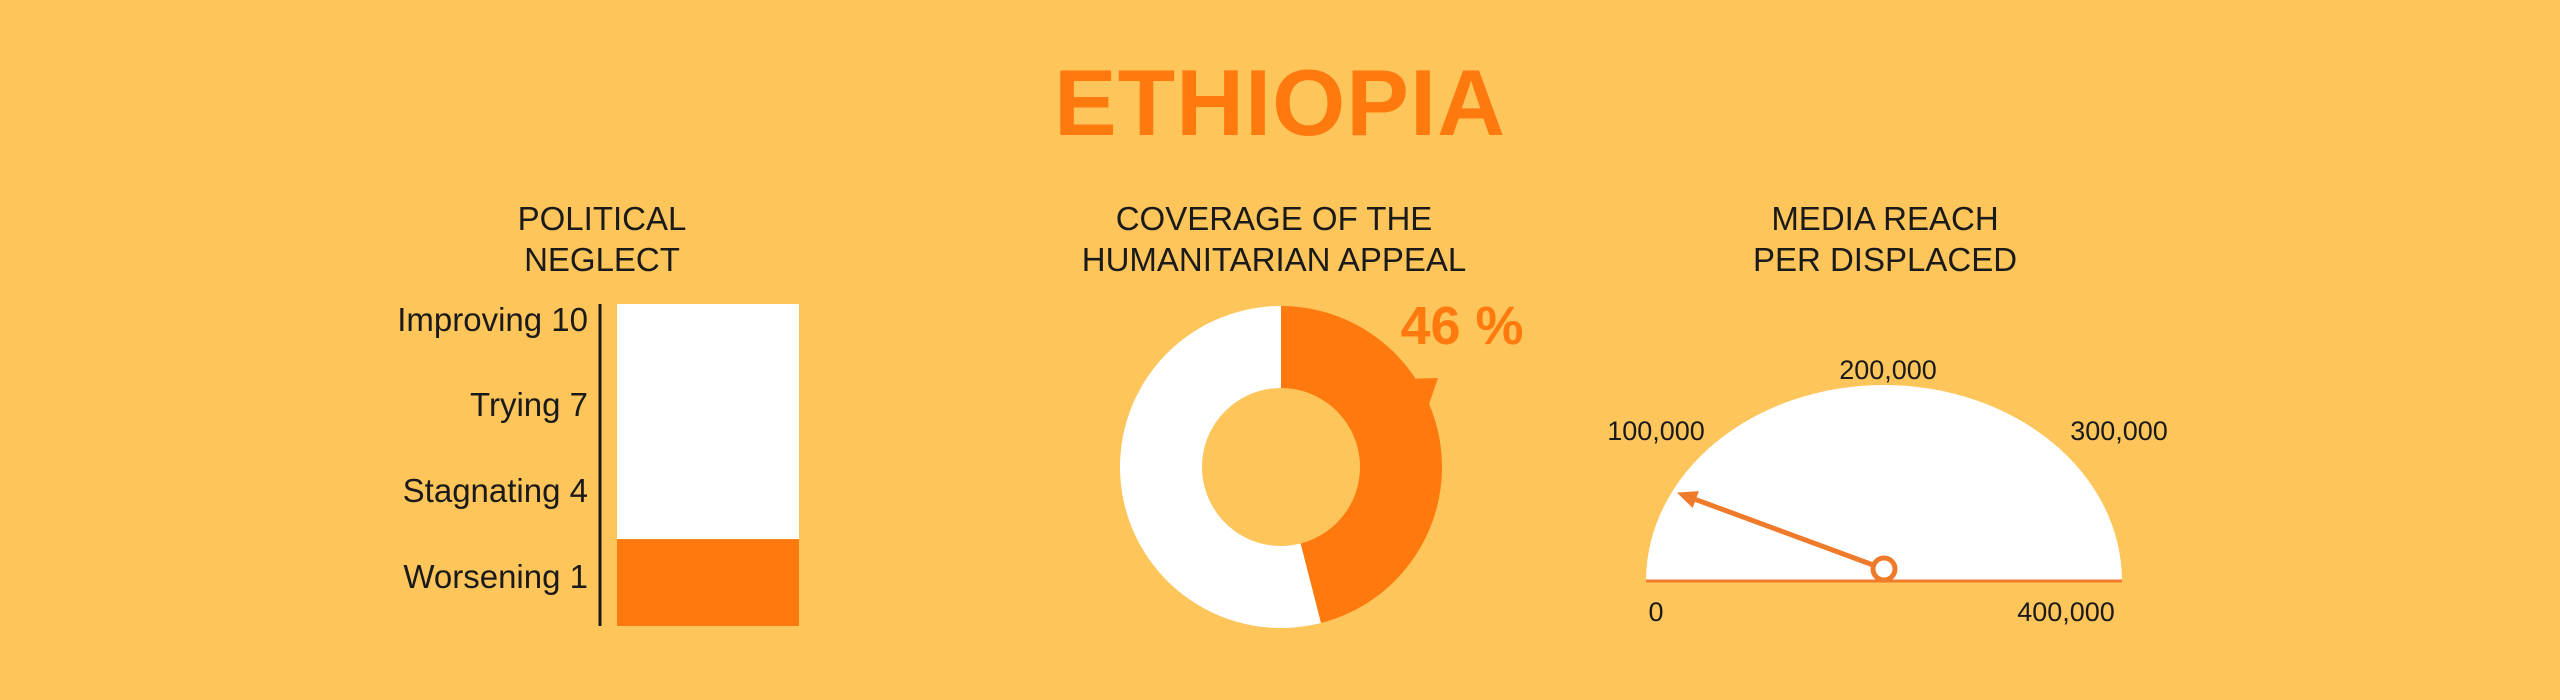  What do you see at coordinates (529, 404) in the screenshot?
I see `neglect-level-label-trying: Trying 7` at bounding box center [529, 404].